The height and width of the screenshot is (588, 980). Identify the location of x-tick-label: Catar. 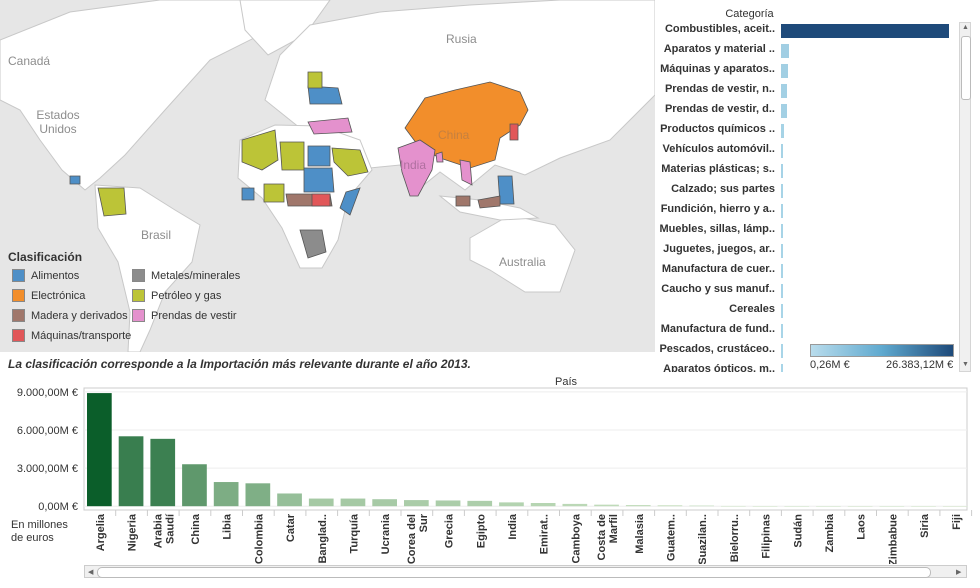
(291, 527).